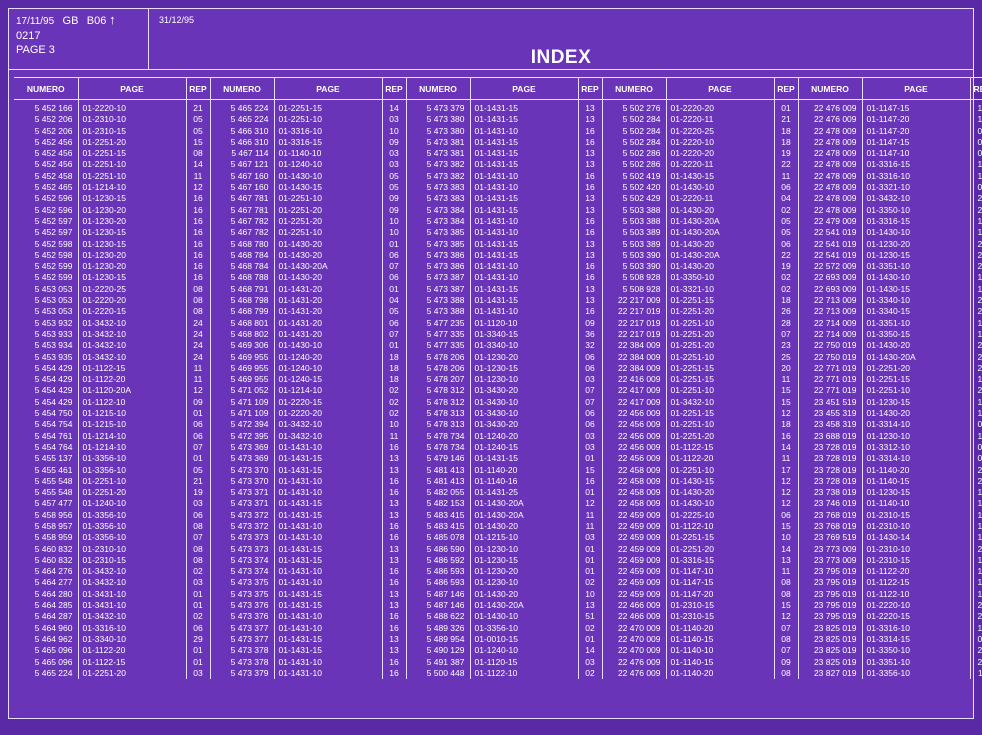 The image size is (982, 735). Describe the element at coordinates (785, 459) in the screenshot. I see `rep-cell: 11` at that location.